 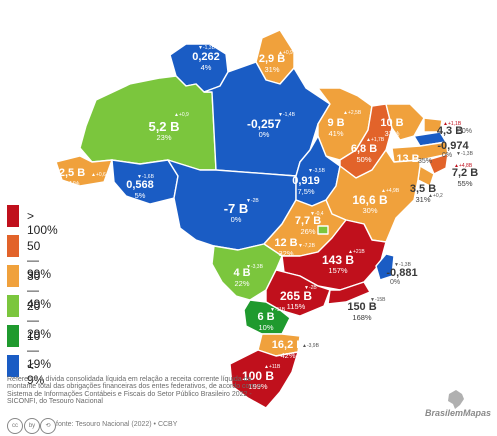 What do you see at coordinates (258, 380) in the screenshot?
I see `label-rs: 100 B 199%` at bounding box center [258, 380].